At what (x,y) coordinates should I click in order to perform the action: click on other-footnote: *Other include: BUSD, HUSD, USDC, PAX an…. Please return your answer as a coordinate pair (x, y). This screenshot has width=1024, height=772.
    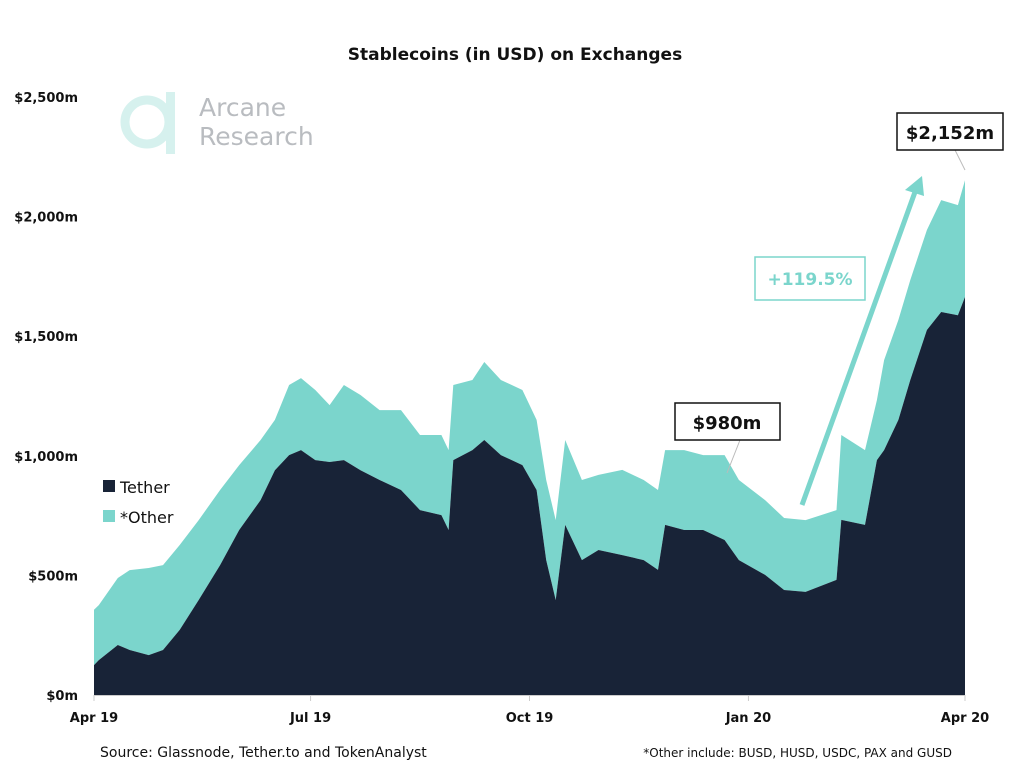
    Looking at the image, I should click on (797, 753).